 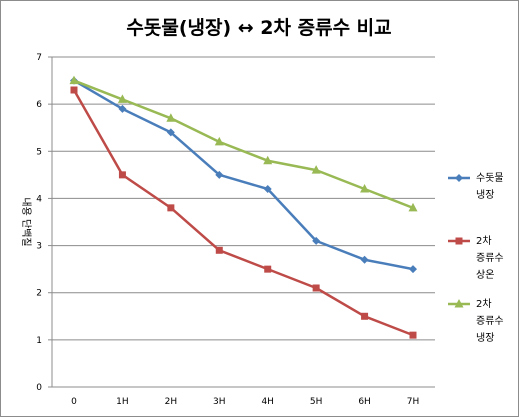 What do you see at coordinates (39, 341) in the screenshot?
I see `y-tick-label: 1` at bounding box center [39, 341].